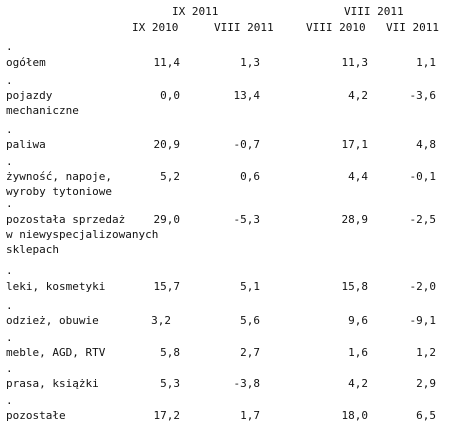 The image size is (450, 435). What do you see at coordinates (167, 286) in the screenshot?
I see `cell-value: 15,7` at bounding box center [167, 286].